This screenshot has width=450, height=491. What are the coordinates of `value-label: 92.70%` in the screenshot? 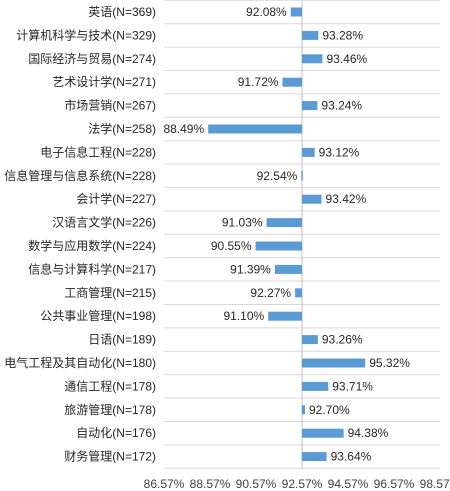 It's located at (329, 410).